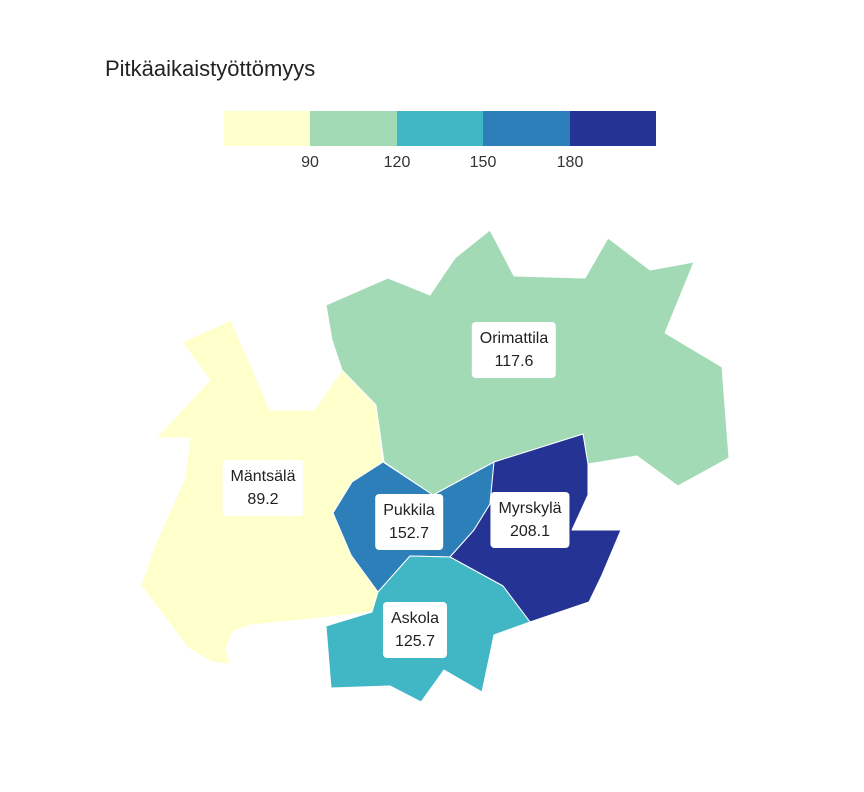 The image size is (864, 792). Describe the element at coordinates (409, 533) in the screenshot. I see `region-value: 152.7` at that location.